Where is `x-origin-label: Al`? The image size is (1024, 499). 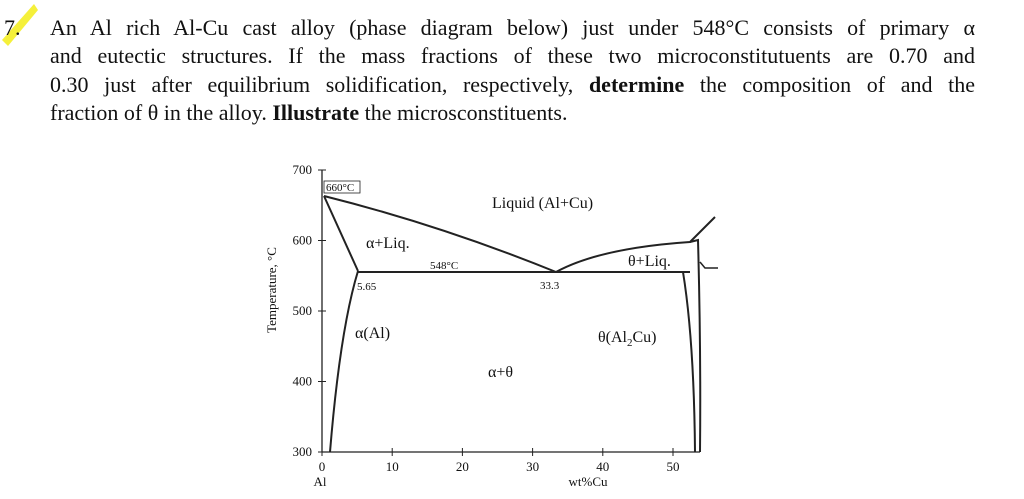 x-origin-label: Al is located at coordinates (320, 481).